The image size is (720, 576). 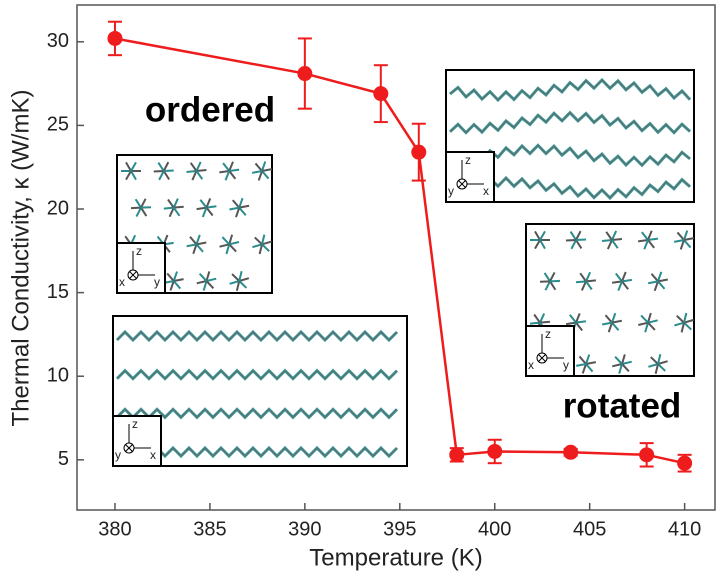 I want to click on y-tick-label: 5, so click(x=63, y=459).